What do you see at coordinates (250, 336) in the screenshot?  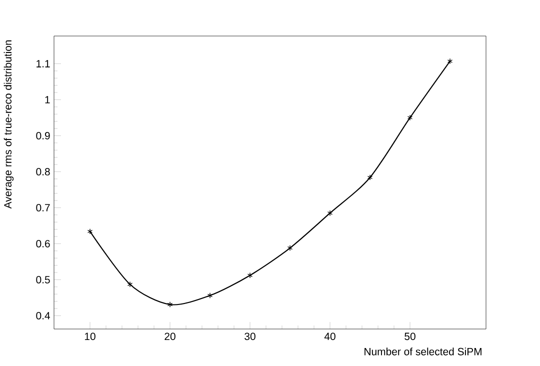 I see `x-tick-label: 30` at bounding box center [250, 336].